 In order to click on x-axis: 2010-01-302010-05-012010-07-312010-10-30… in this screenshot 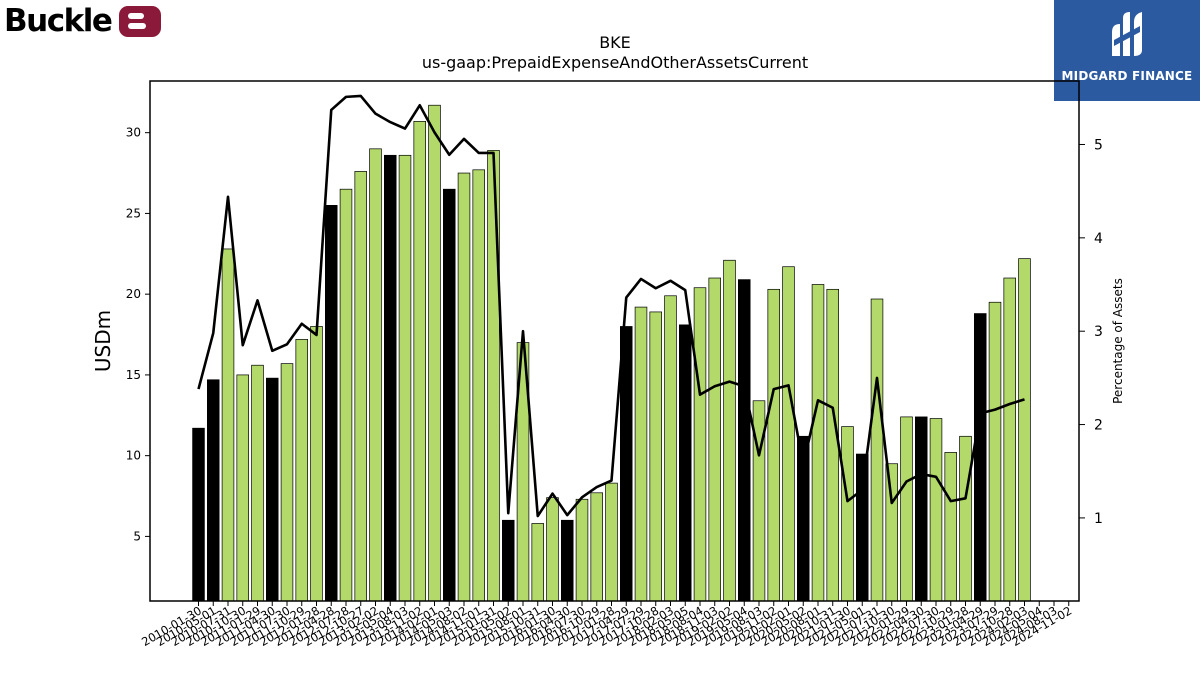, I will do `click(606, 625)`.